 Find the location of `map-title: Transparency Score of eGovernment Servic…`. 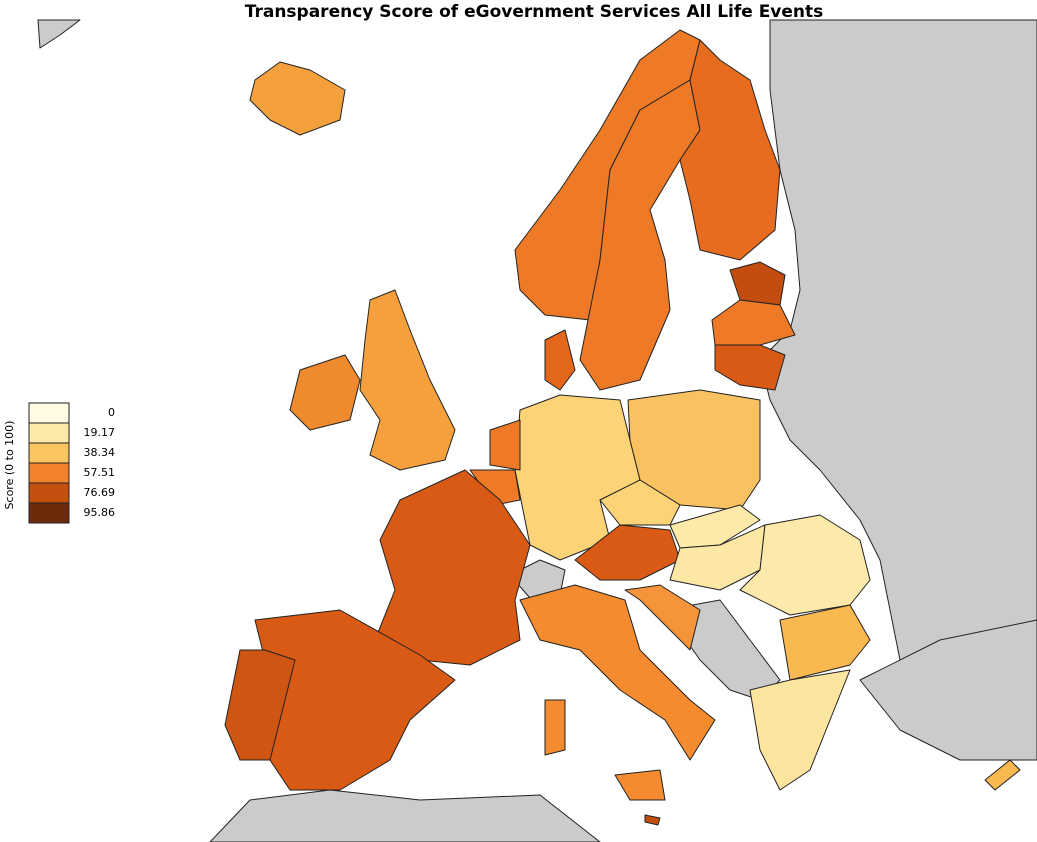

map-title: Transparency Score of eGovernment Servic… is located at coordinates (534, 12).